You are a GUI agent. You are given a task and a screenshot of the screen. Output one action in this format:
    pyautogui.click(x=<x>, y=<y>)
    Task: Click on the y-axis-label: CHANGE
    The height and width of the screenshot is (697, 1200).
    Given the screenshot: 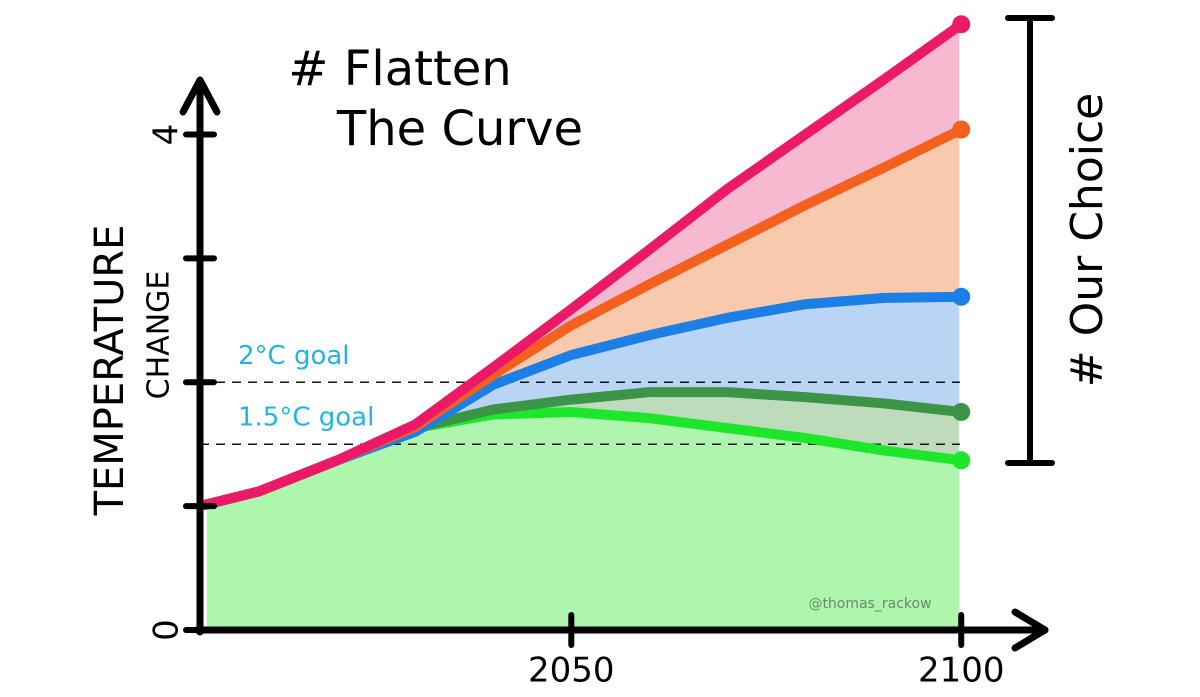 What is the action you would take?
    pyautogui.click(x=159, y=335)
    